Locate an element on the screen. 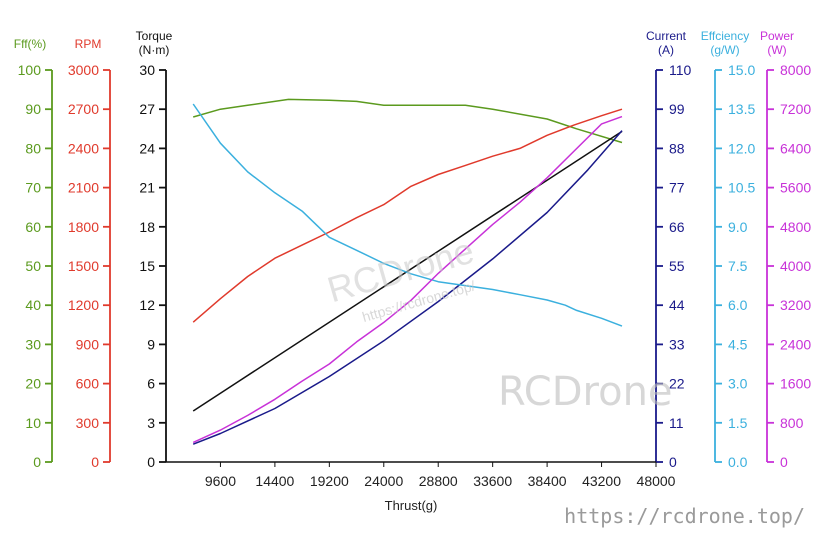  x-axis-title: Thrust(g) is located at coordinates (411, 505).